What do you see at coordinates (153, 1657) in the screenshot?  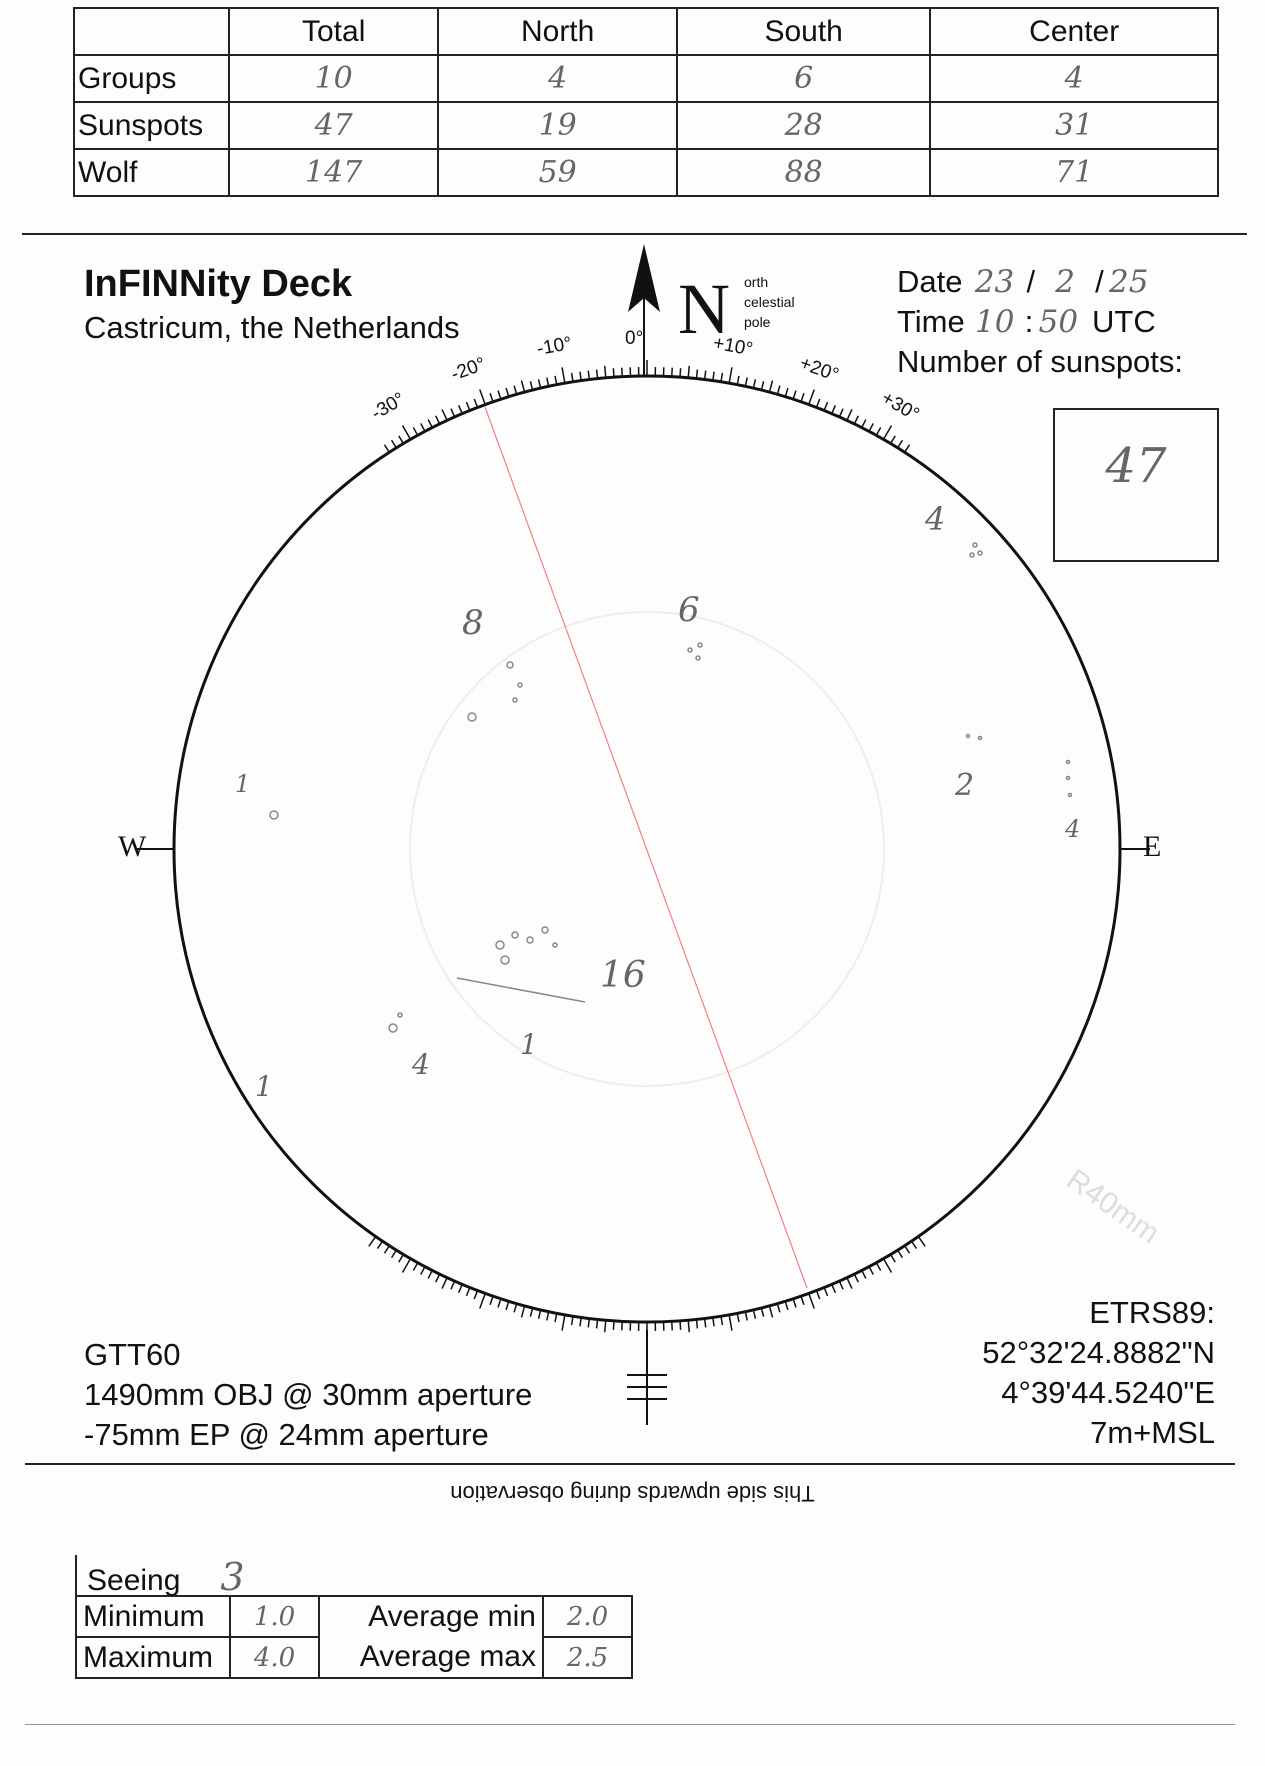 I see `max-label: Maximum` at bounding box center [153, 1657].